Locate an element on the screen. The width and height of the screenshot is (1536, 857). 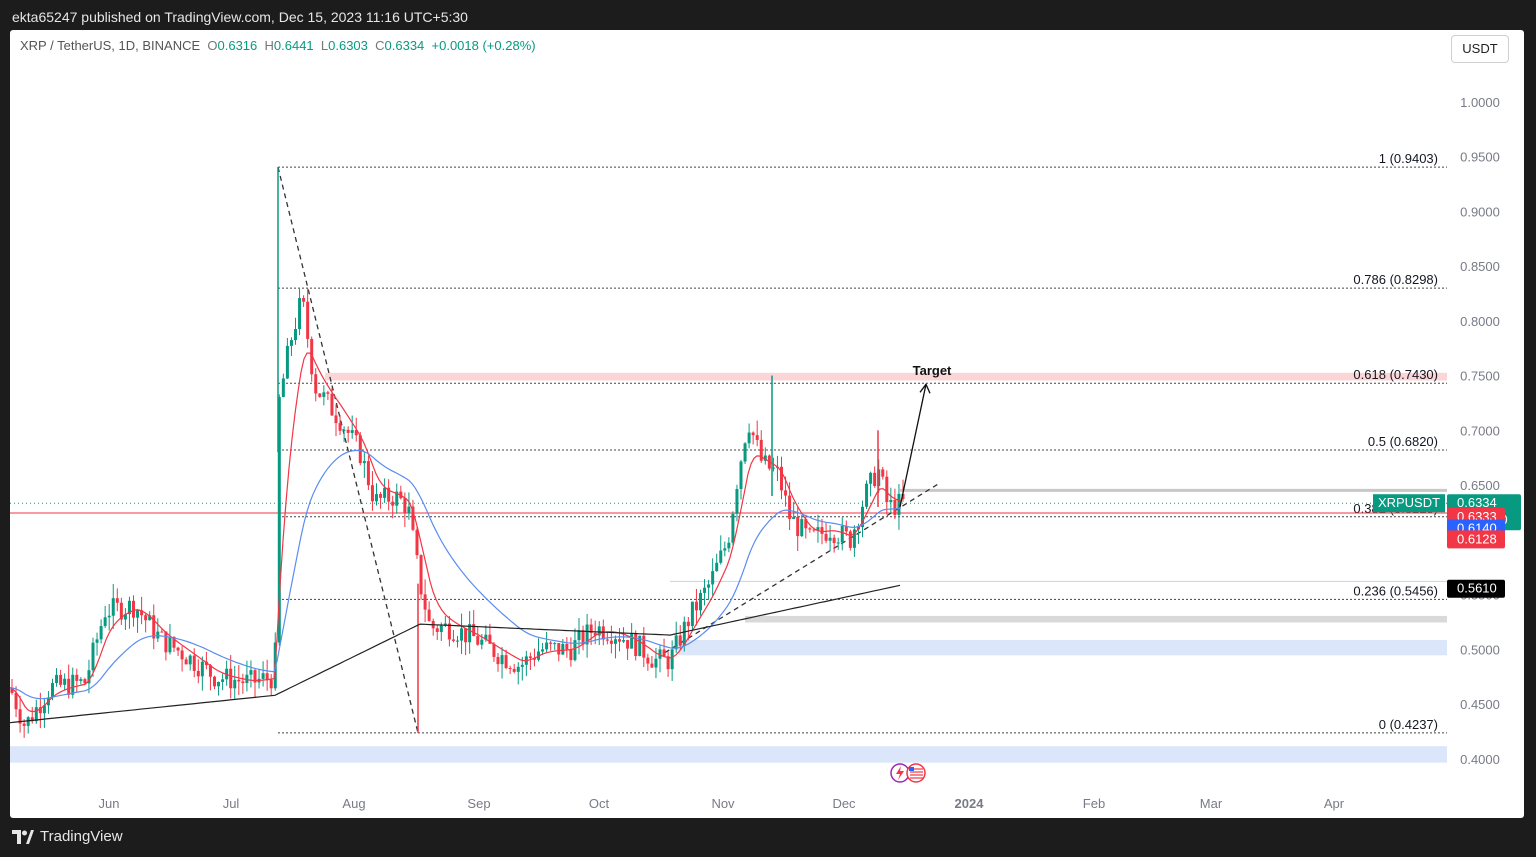
flag-canton is located at coordinates (911, 769).